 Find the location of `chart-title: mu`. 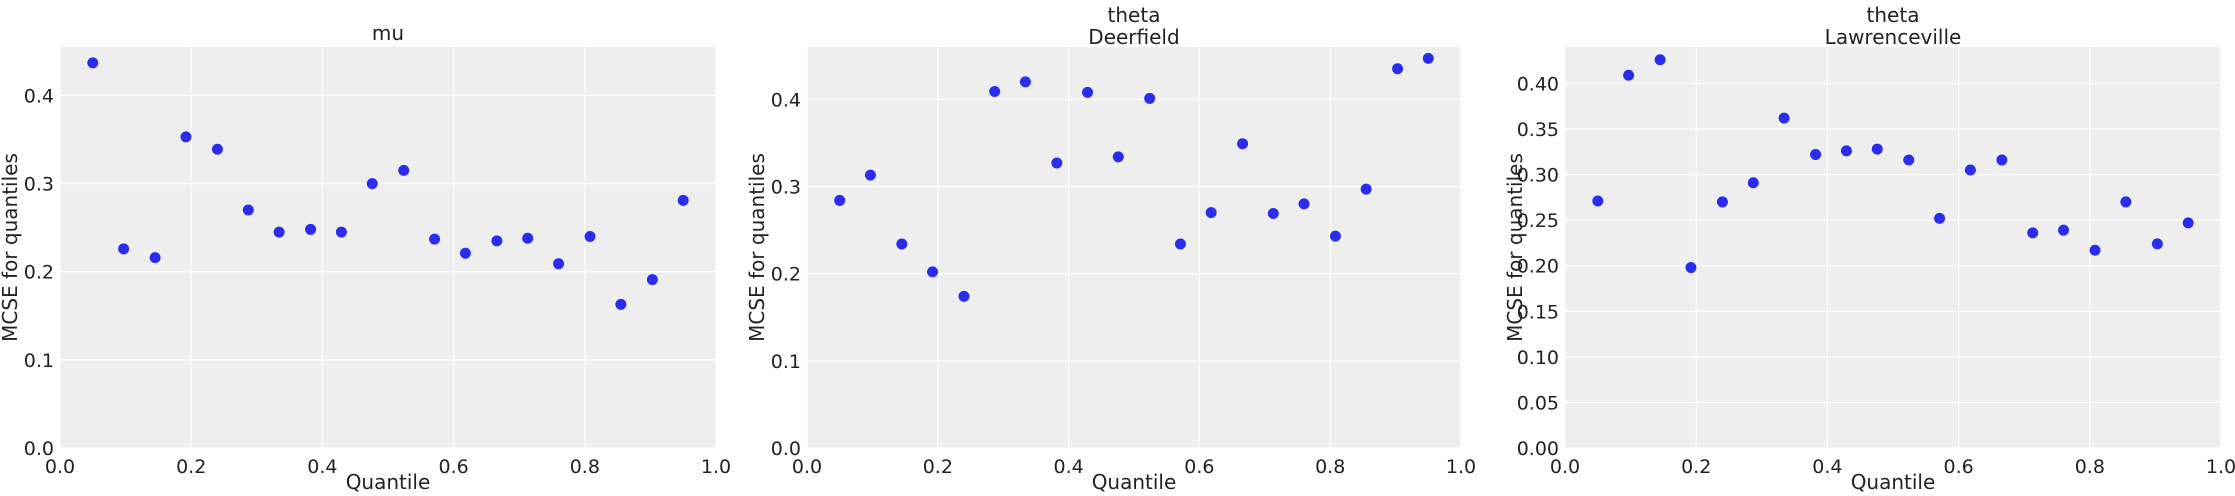

chart-title: mu is located at coordinates (388, 33).